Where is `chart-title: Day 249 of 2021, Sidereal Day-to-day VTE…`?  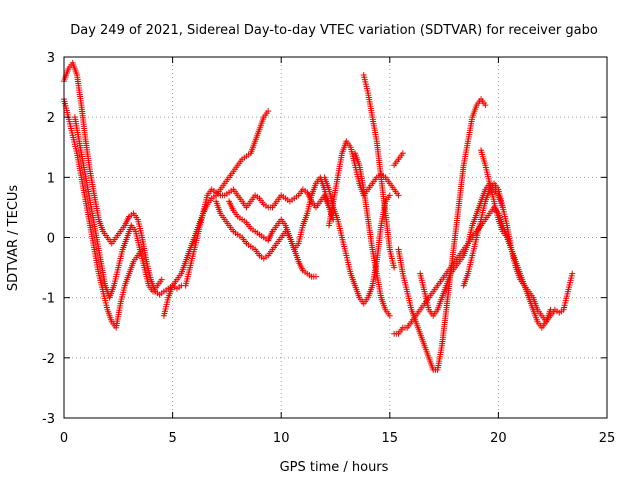
chart-title: Day 249 of 2021, Sidereal Day-to-day VTE… is located at coordinates (334, 30).